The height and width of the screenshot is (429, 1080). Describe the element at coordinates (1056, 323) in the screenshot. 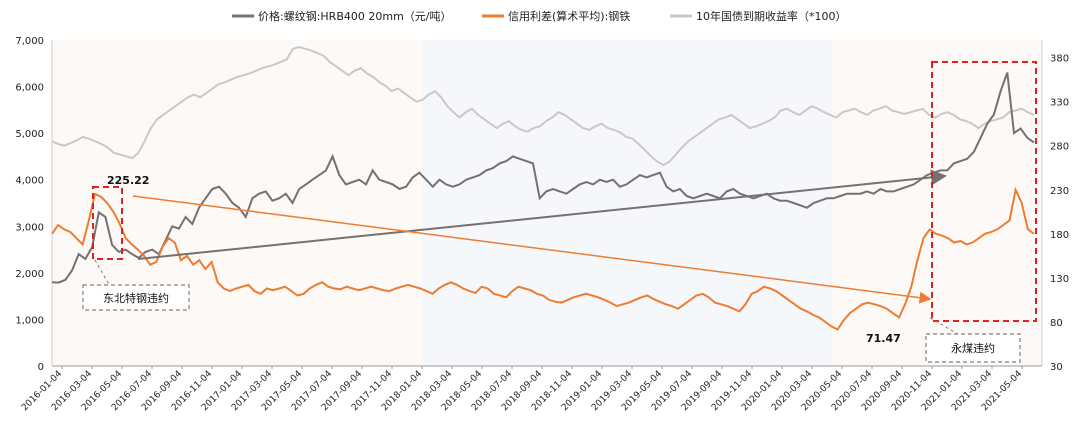

I see `y-right-tick-label: 80` at that location.